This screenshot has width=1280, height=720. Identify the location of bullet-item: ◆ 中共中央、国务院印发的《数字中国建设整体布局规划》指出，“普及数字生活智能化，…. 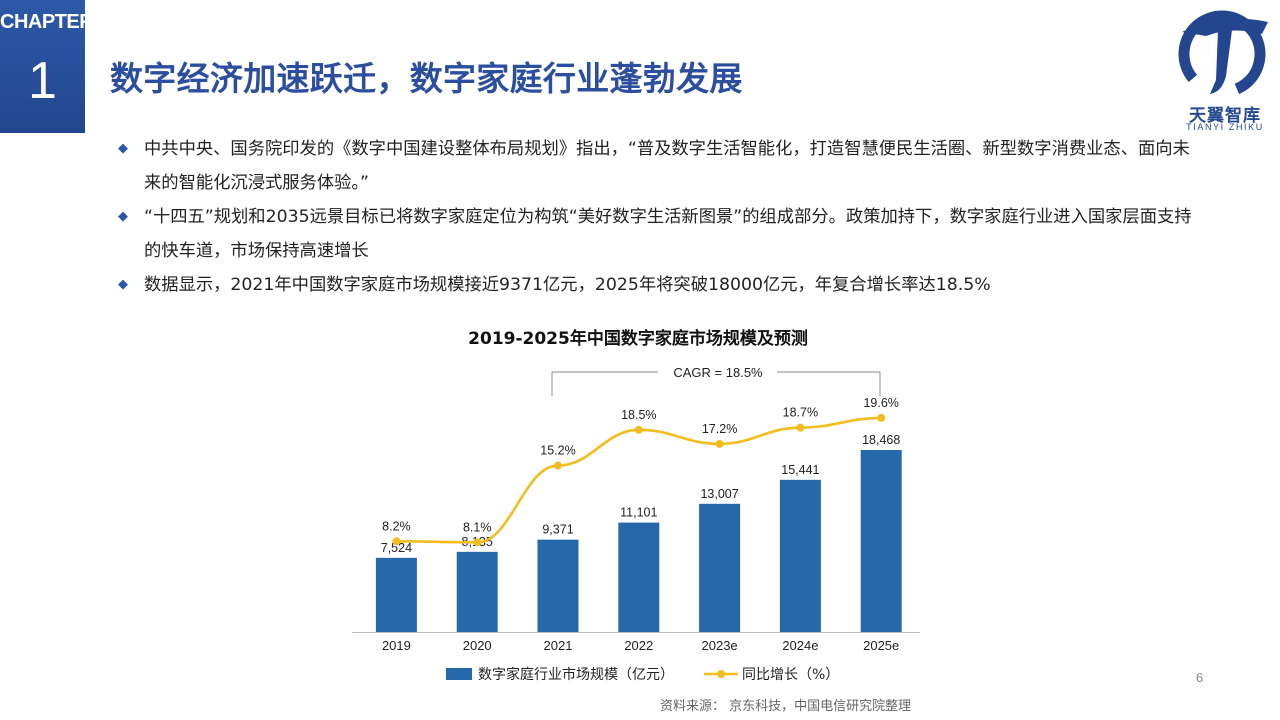
(655, 166).